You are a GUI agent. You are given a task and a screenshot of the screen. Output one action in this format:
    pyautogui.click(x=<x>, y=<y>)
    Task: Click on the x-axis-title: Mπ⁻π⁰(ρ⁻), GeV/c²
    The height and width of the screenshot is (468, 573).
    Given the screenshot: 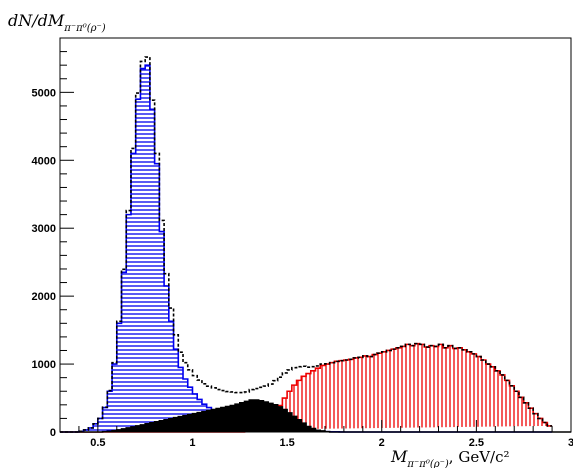 What is the action you would take?
    pyautogui.click(x=450, y=457)
    